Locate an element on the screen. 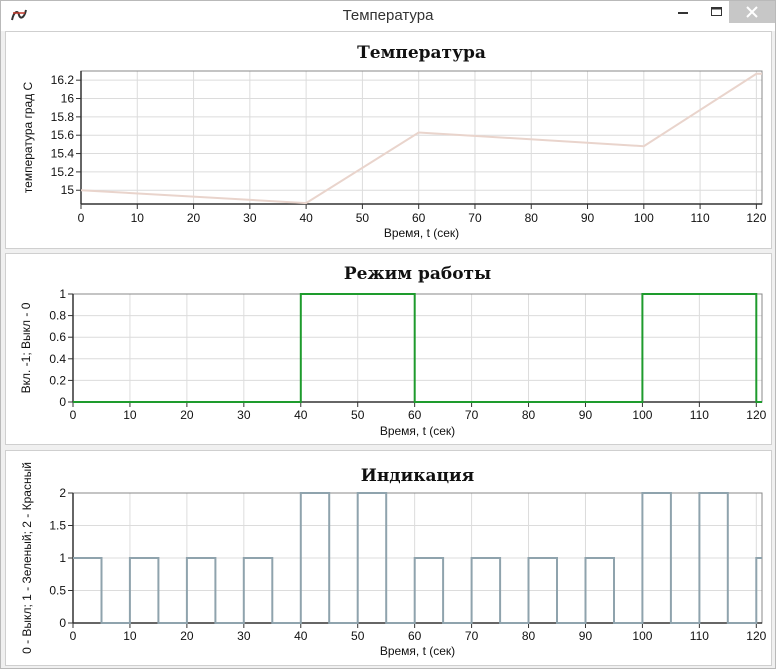  indication-x-tick-label: 30 is located at coordinates (244, 636).